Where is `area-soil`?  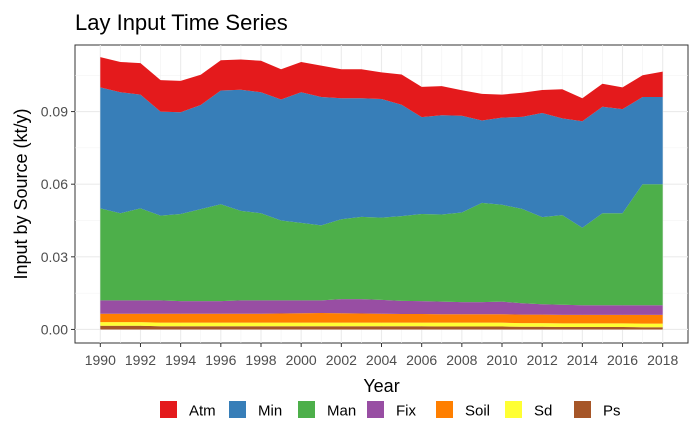
area-soil is located at coordinates (381, 318).